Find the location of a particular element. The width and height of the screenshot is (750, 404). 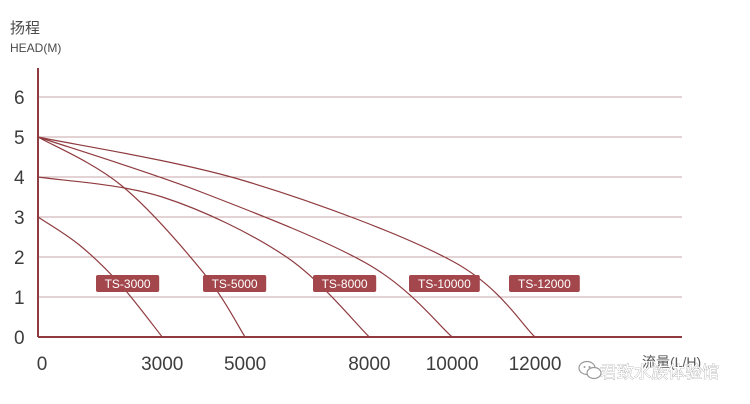

series-label-TS-12000: TS-12000 is located at coordinates (544, 284).